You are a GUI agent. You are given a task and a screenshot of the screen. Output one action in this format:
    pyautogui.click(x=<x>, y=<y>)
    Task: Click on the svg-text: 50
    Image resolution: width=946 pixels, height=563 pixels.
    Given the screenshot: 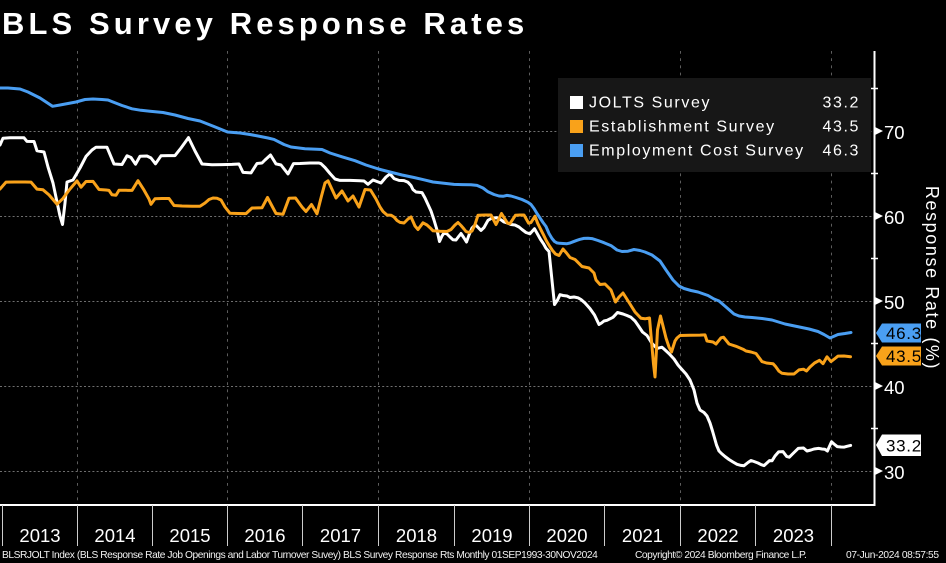 What is the action you would take?
    pyautogui.click(x=894, y=302)
    